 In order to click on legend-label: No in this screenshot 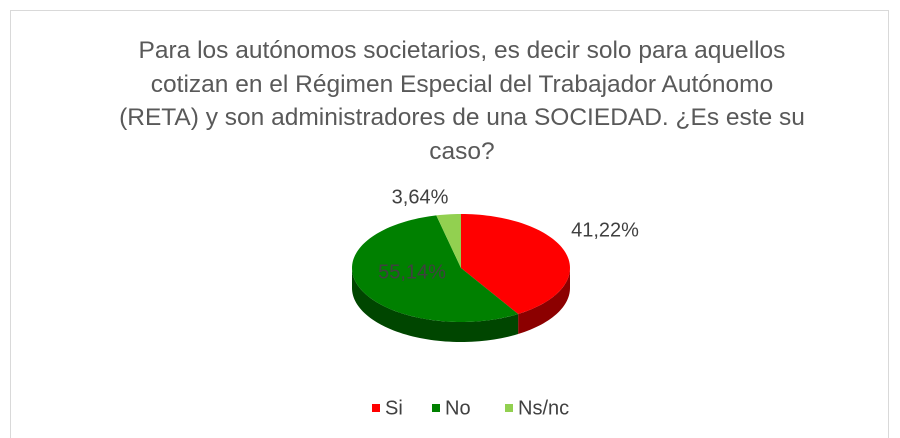, I will do `click(458, 408)`.